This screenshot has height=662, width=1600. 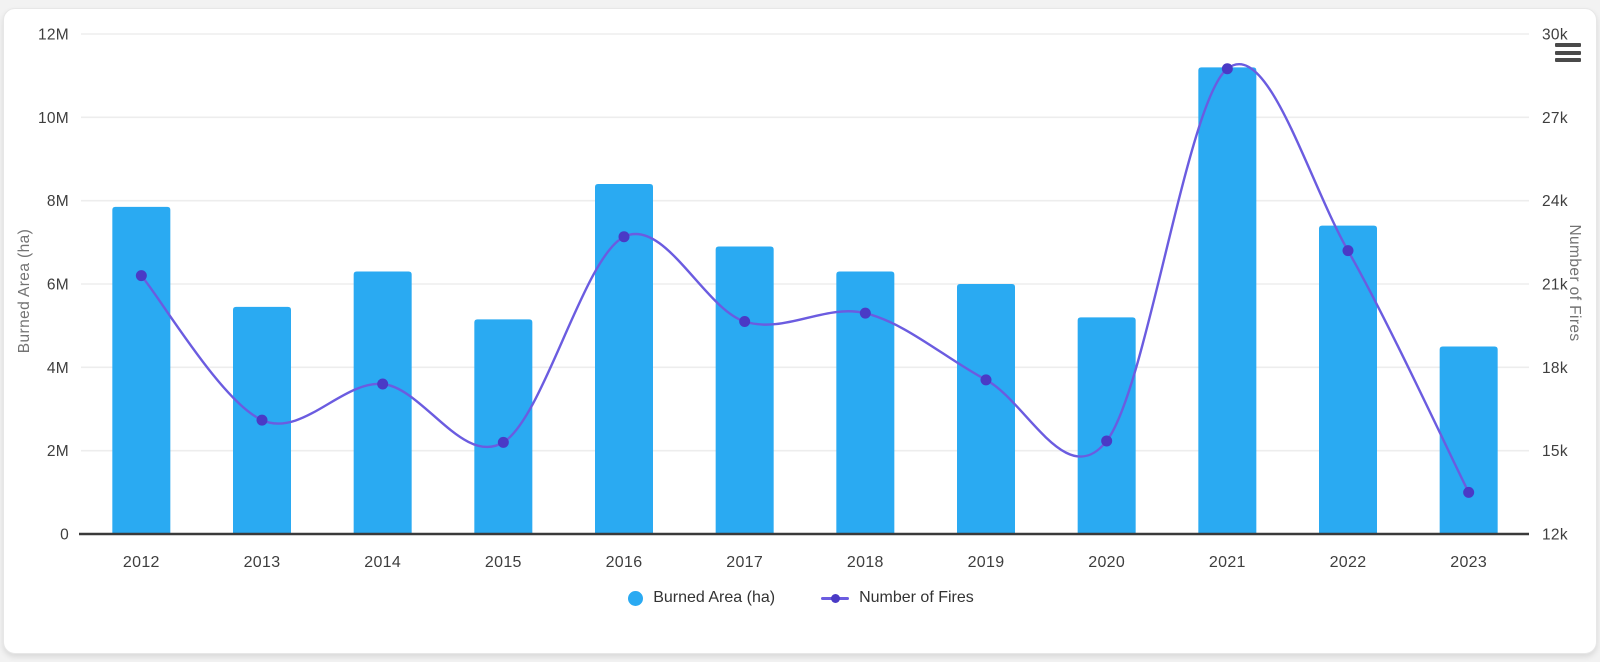 What do you see at coordinates (53, 118) in the screenshot?
I see `left-tick-label: 10M` at bounding box center [53, 118].